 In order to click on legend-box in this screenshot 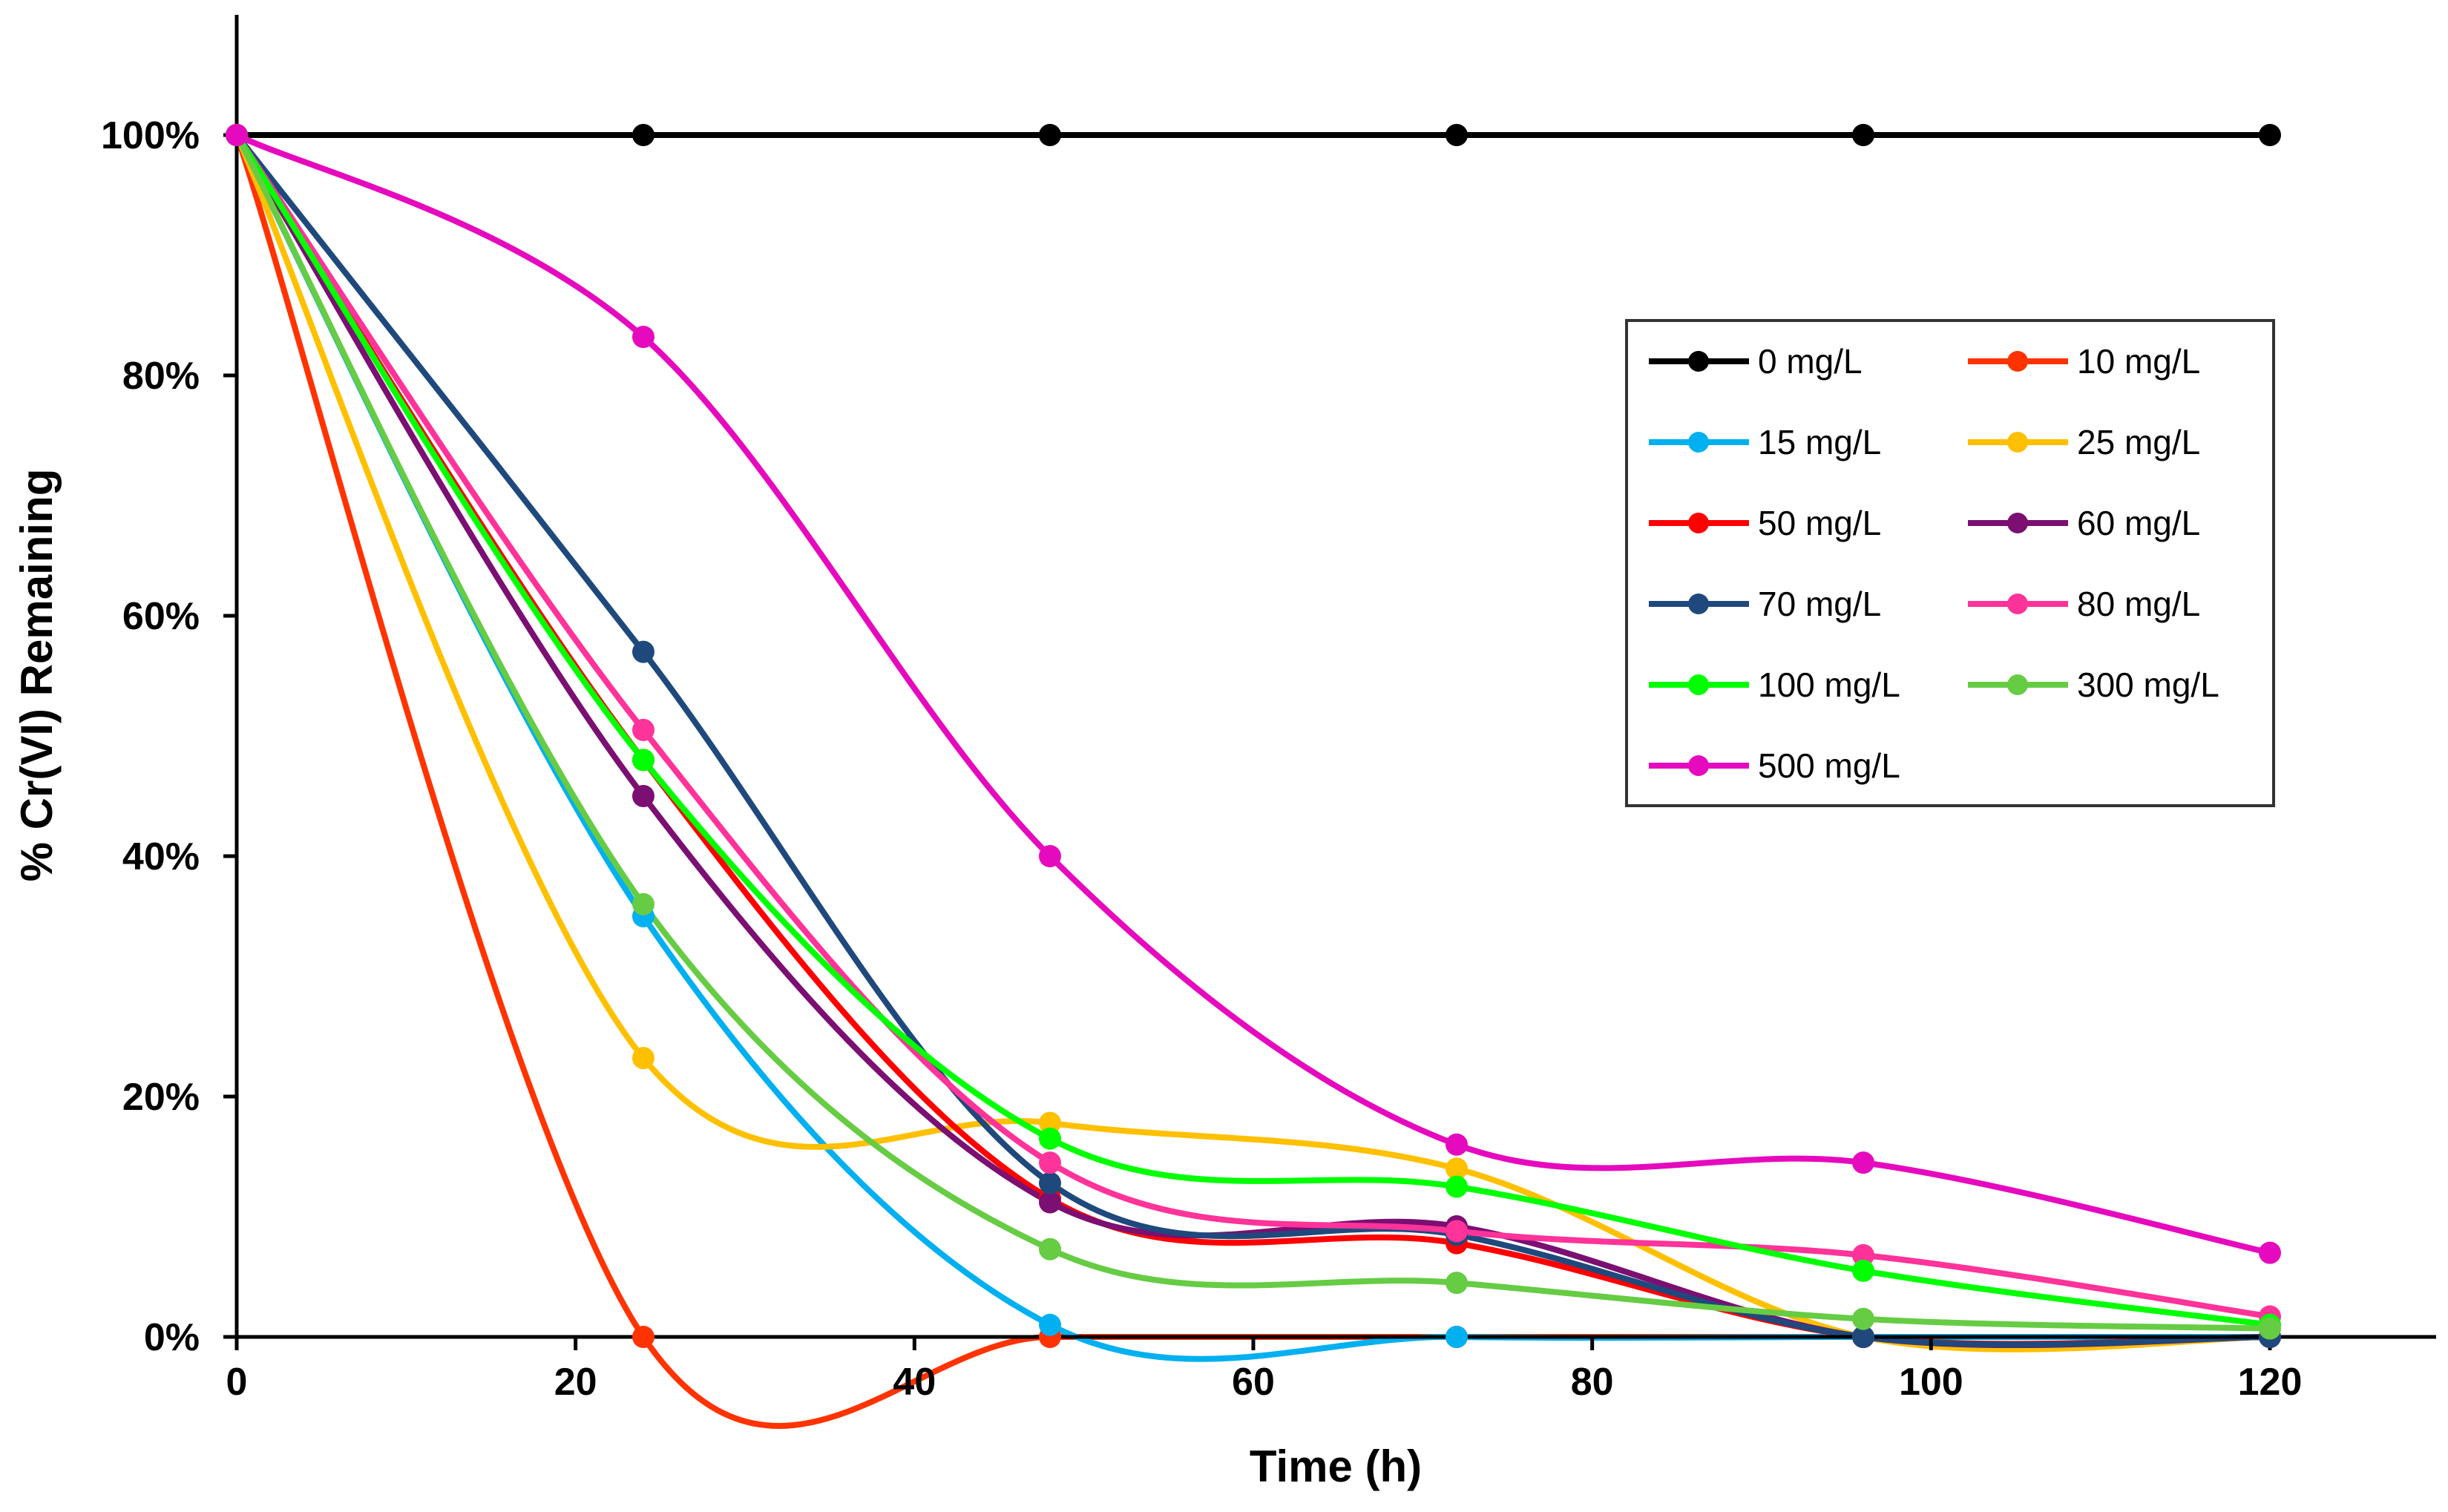, I will do `click(1950, 563)`.